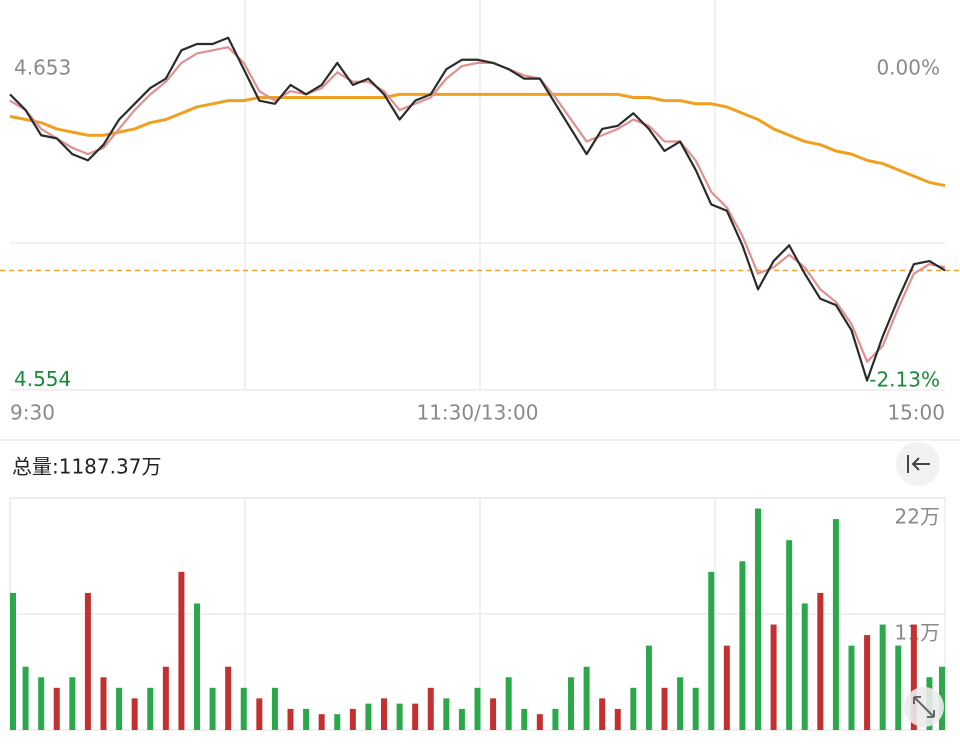 Image resolution: width=960 pixels, height=749 pixels. Describe the element at coordinates (908, 67) in the screenshot. I see `y2-tick-label: 0.00%` at that location.